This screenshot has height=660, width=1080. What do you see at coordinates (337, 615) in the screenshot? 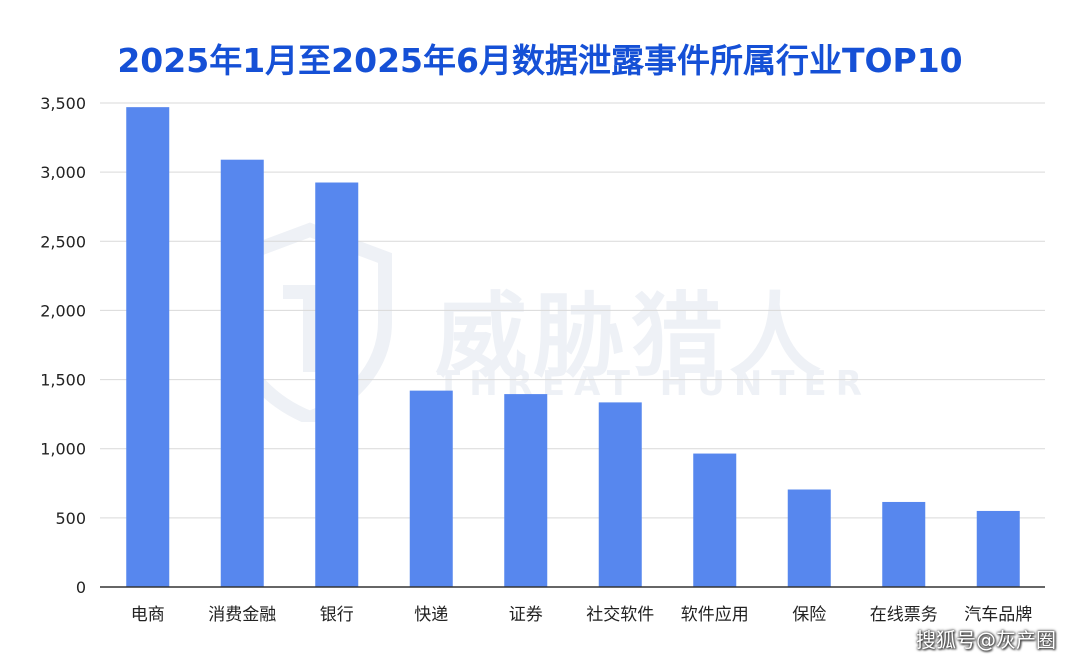
I see `x-tick-label: 银行` at bounding box center [337, 615].